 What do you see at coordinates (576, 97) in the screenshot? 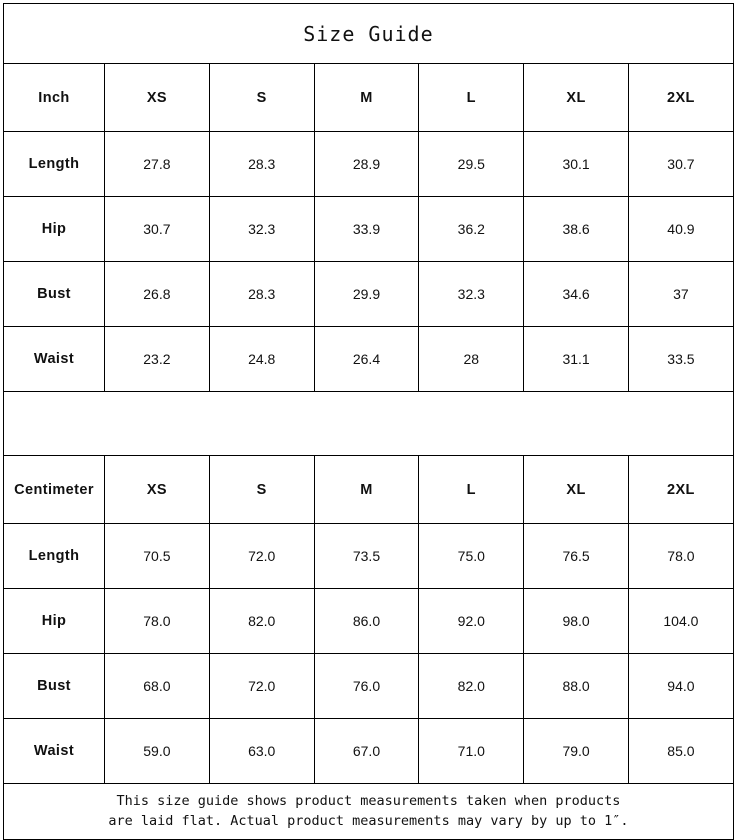
I see `column-header-xl: XL` at bounding box center [576, 97].